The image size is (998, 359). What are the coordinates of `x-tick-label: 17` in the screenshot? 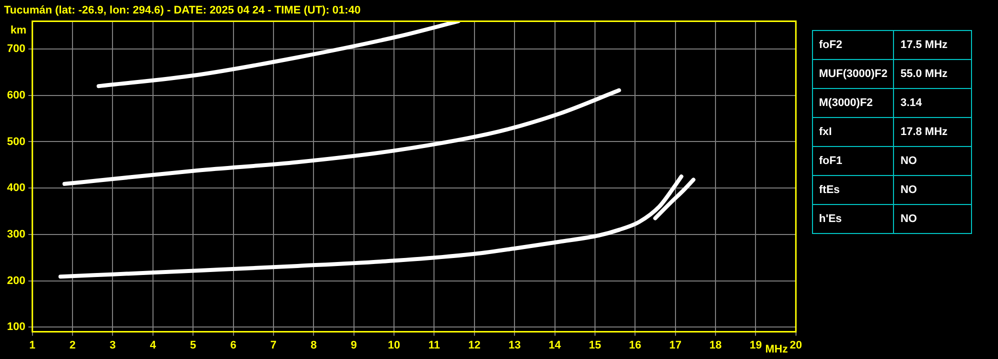 It's located at (675, 345).